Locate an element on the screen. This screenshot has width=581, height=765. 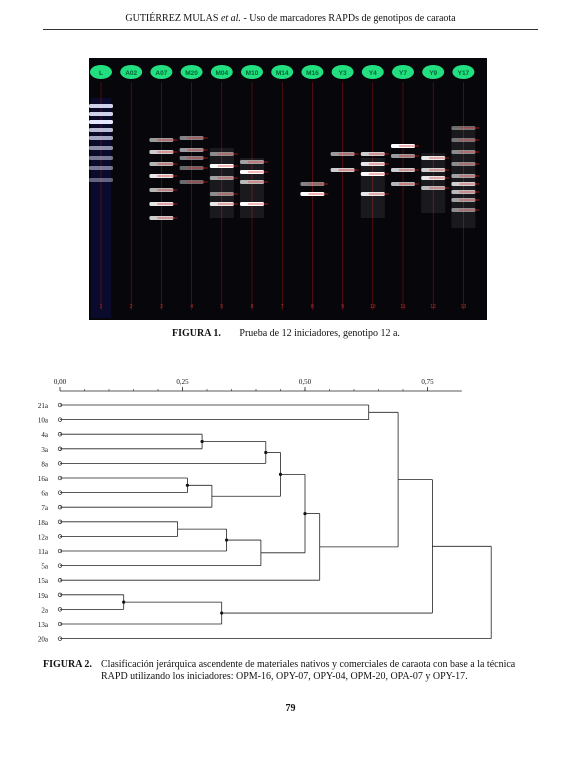
header-author: GUTIÉRREZ MULAS is located at coordinates (172, 18).